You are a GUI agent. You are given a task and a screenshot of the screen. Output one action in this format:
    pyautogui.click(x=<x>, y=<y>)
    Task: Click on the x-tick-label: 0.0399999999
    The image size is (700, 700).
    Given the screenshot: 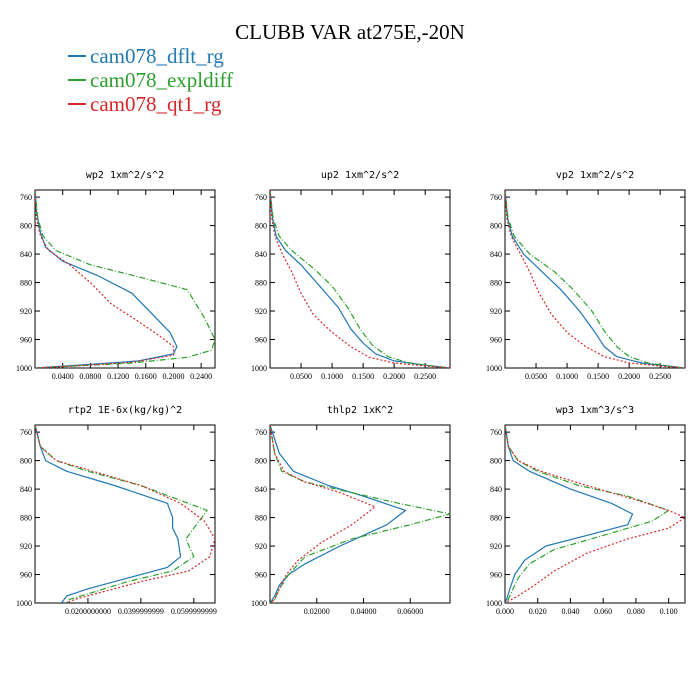 What is the action you would take?
    pyautogui.click(x=141, y=611)
    